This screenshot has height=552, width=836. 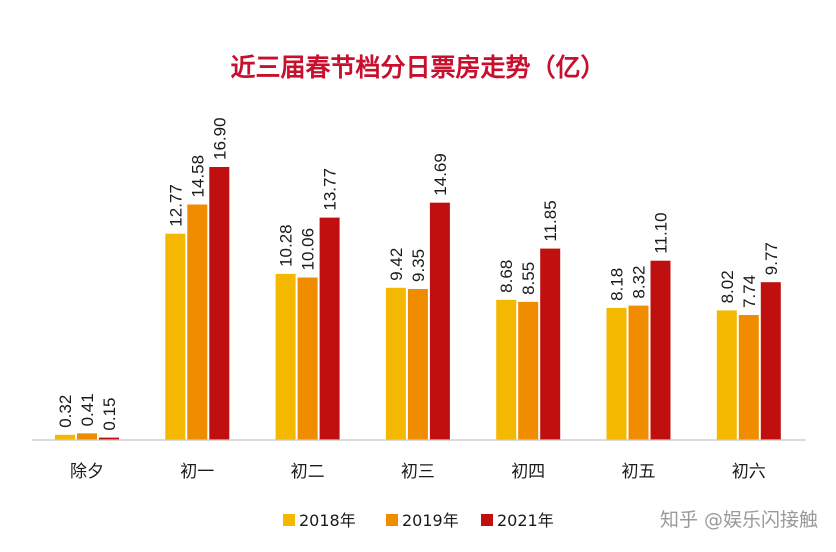 What do you see at coordinates (418, 265) in the screenshot?
I see `value-label-初三-2019年: 9.35` at bounding box center [418, 265].